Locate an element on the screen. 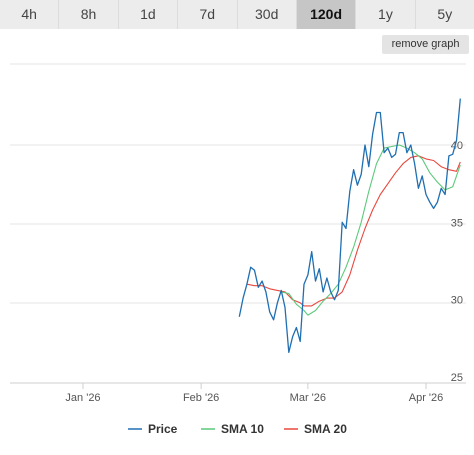 Image resolution: width=474 pixels, height=455 pixels. tab-7d: 7d is located at coordinates (208, 14).